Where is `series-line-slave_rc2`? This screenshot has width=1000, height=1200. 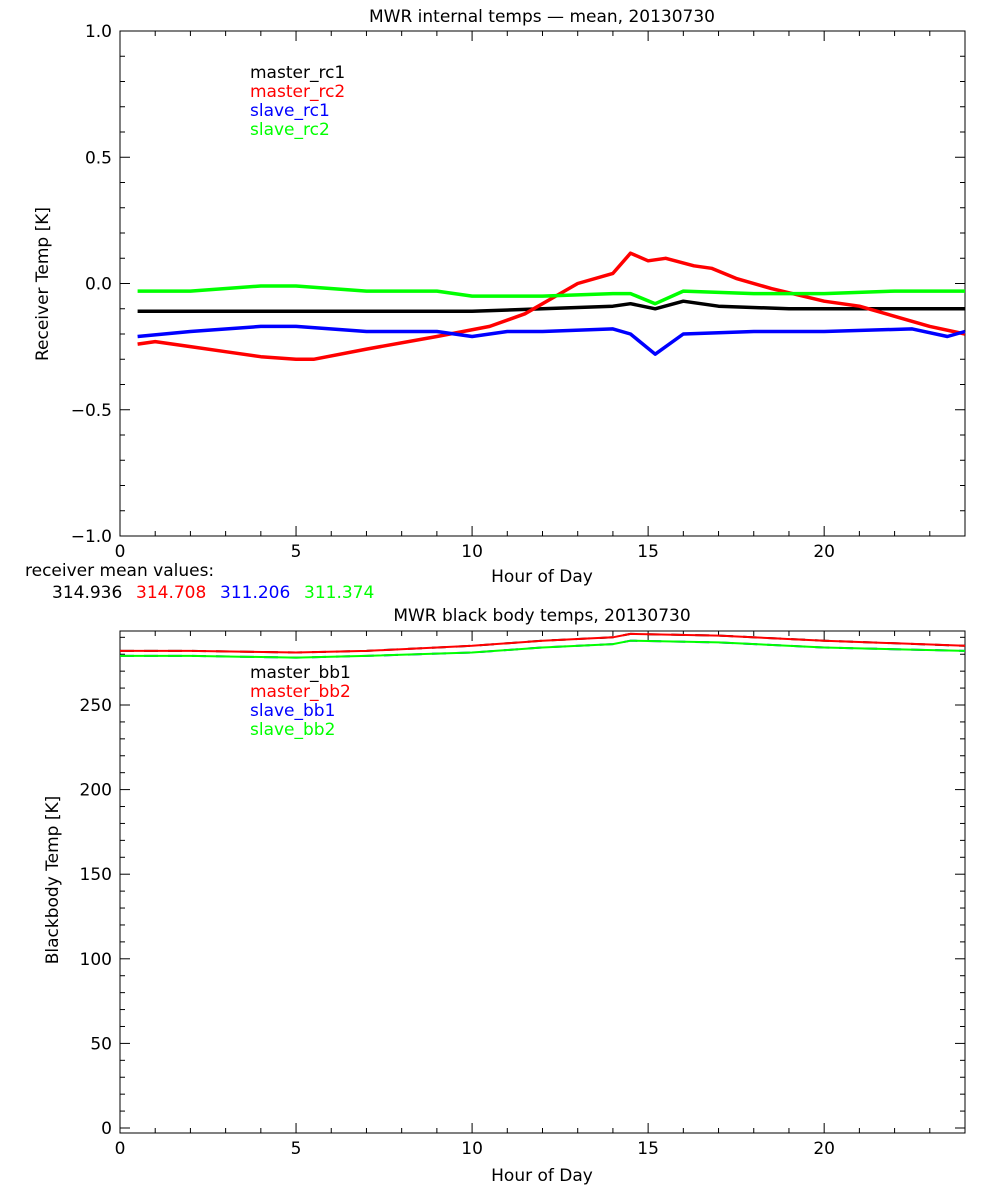
series-line-slave_rc2 is located at coordinates (551, 295).